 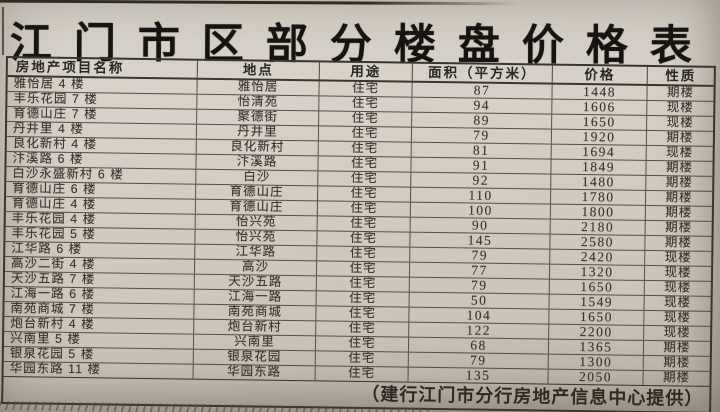 What do you see at coordinates (366, 71) in the screenshot?
I see `column-header-use: 用途` at bounding box center [366, 71].